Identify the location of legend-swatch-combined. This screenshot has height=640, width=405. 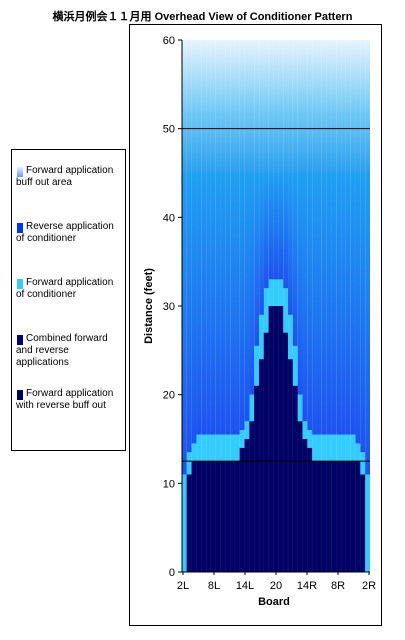
(20, 340).